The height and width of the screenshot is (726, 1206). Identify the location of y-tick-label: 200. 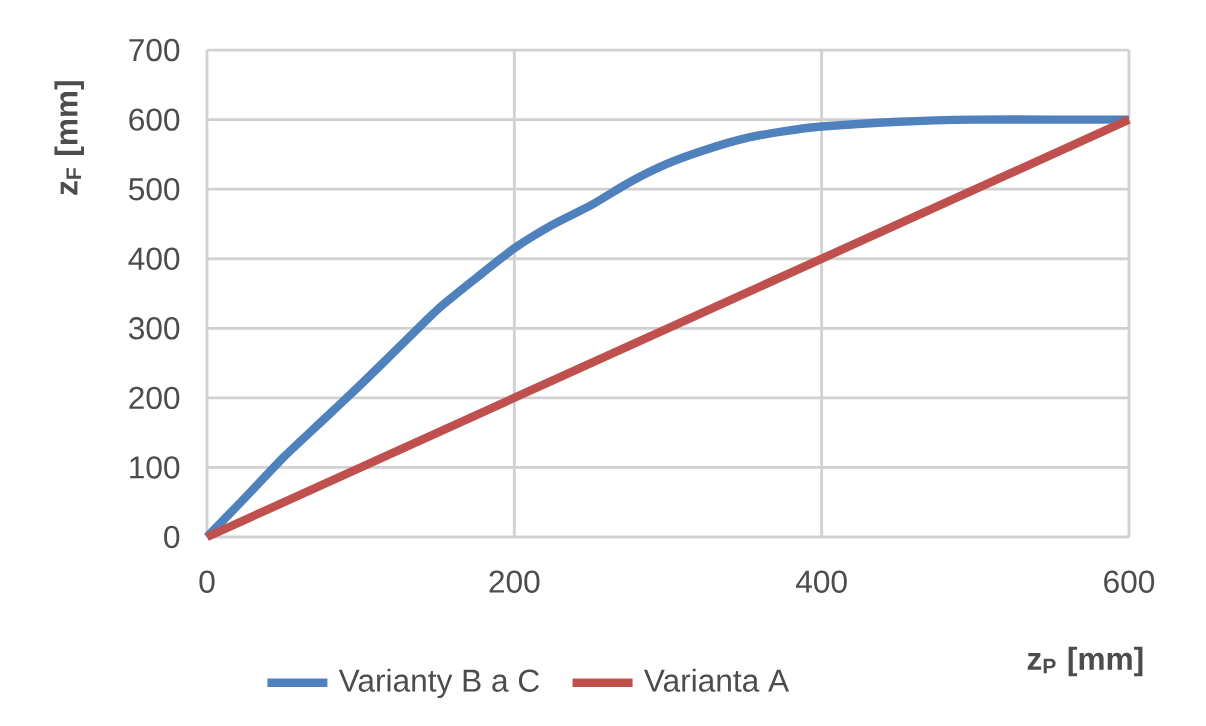
(154, 398).